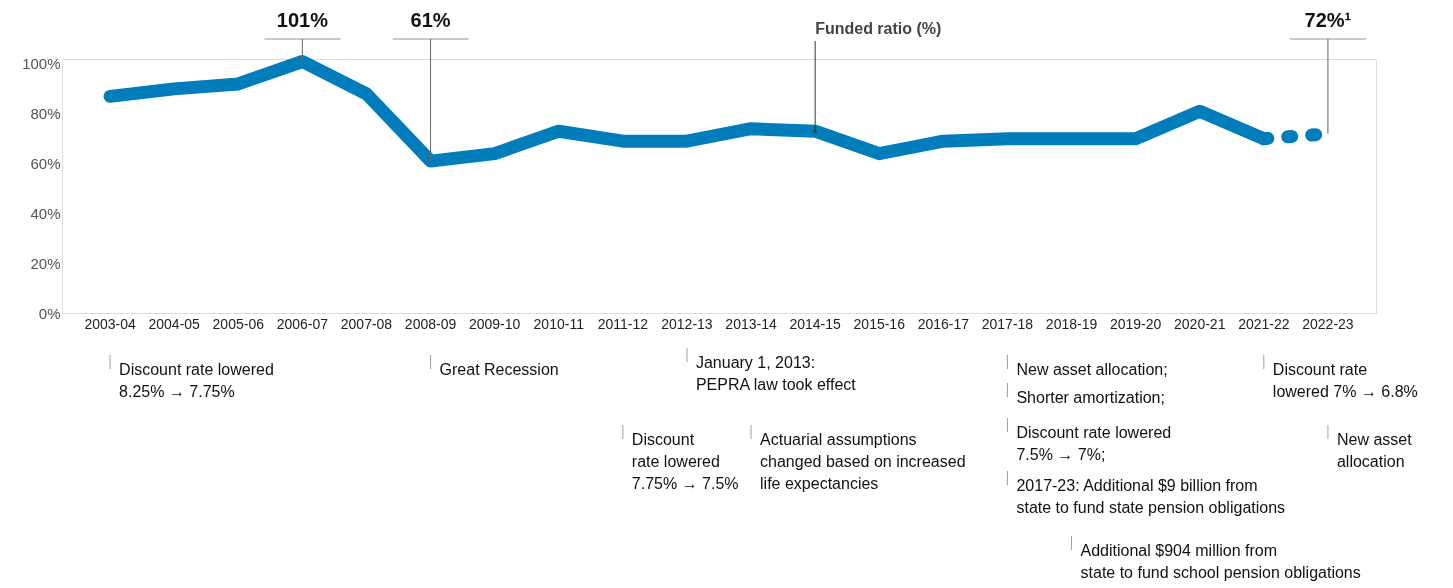 Image resolution: width=1453 pixels, height=588 pixels. Describe the element at coordinates (494, 323) in the screenshot. I see `x-tick-label: 2009-10` at that location.